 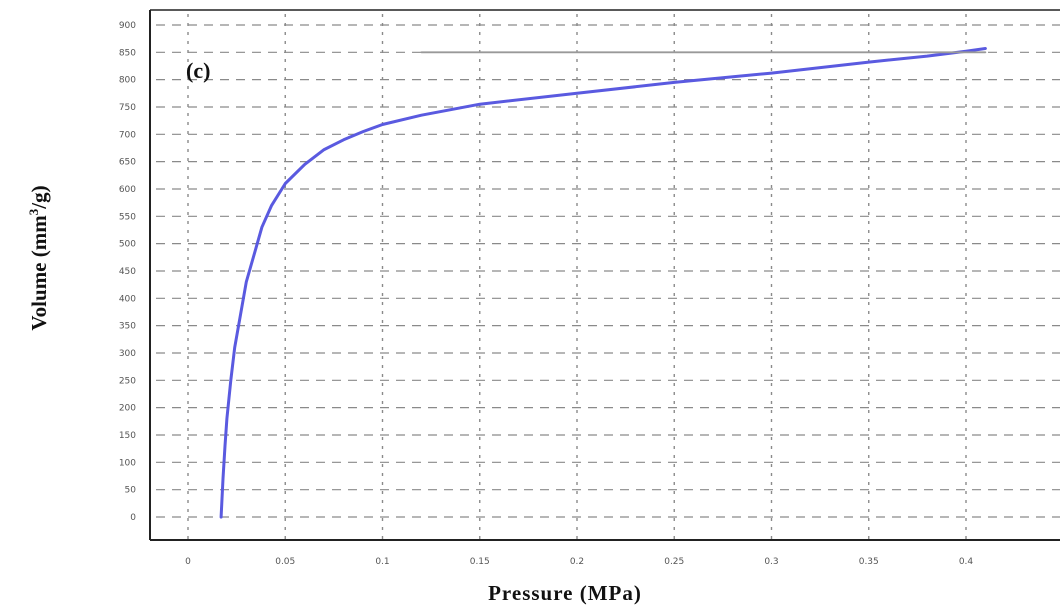 I want to click on y-tick-label: 800, so click(x=127, y=81).